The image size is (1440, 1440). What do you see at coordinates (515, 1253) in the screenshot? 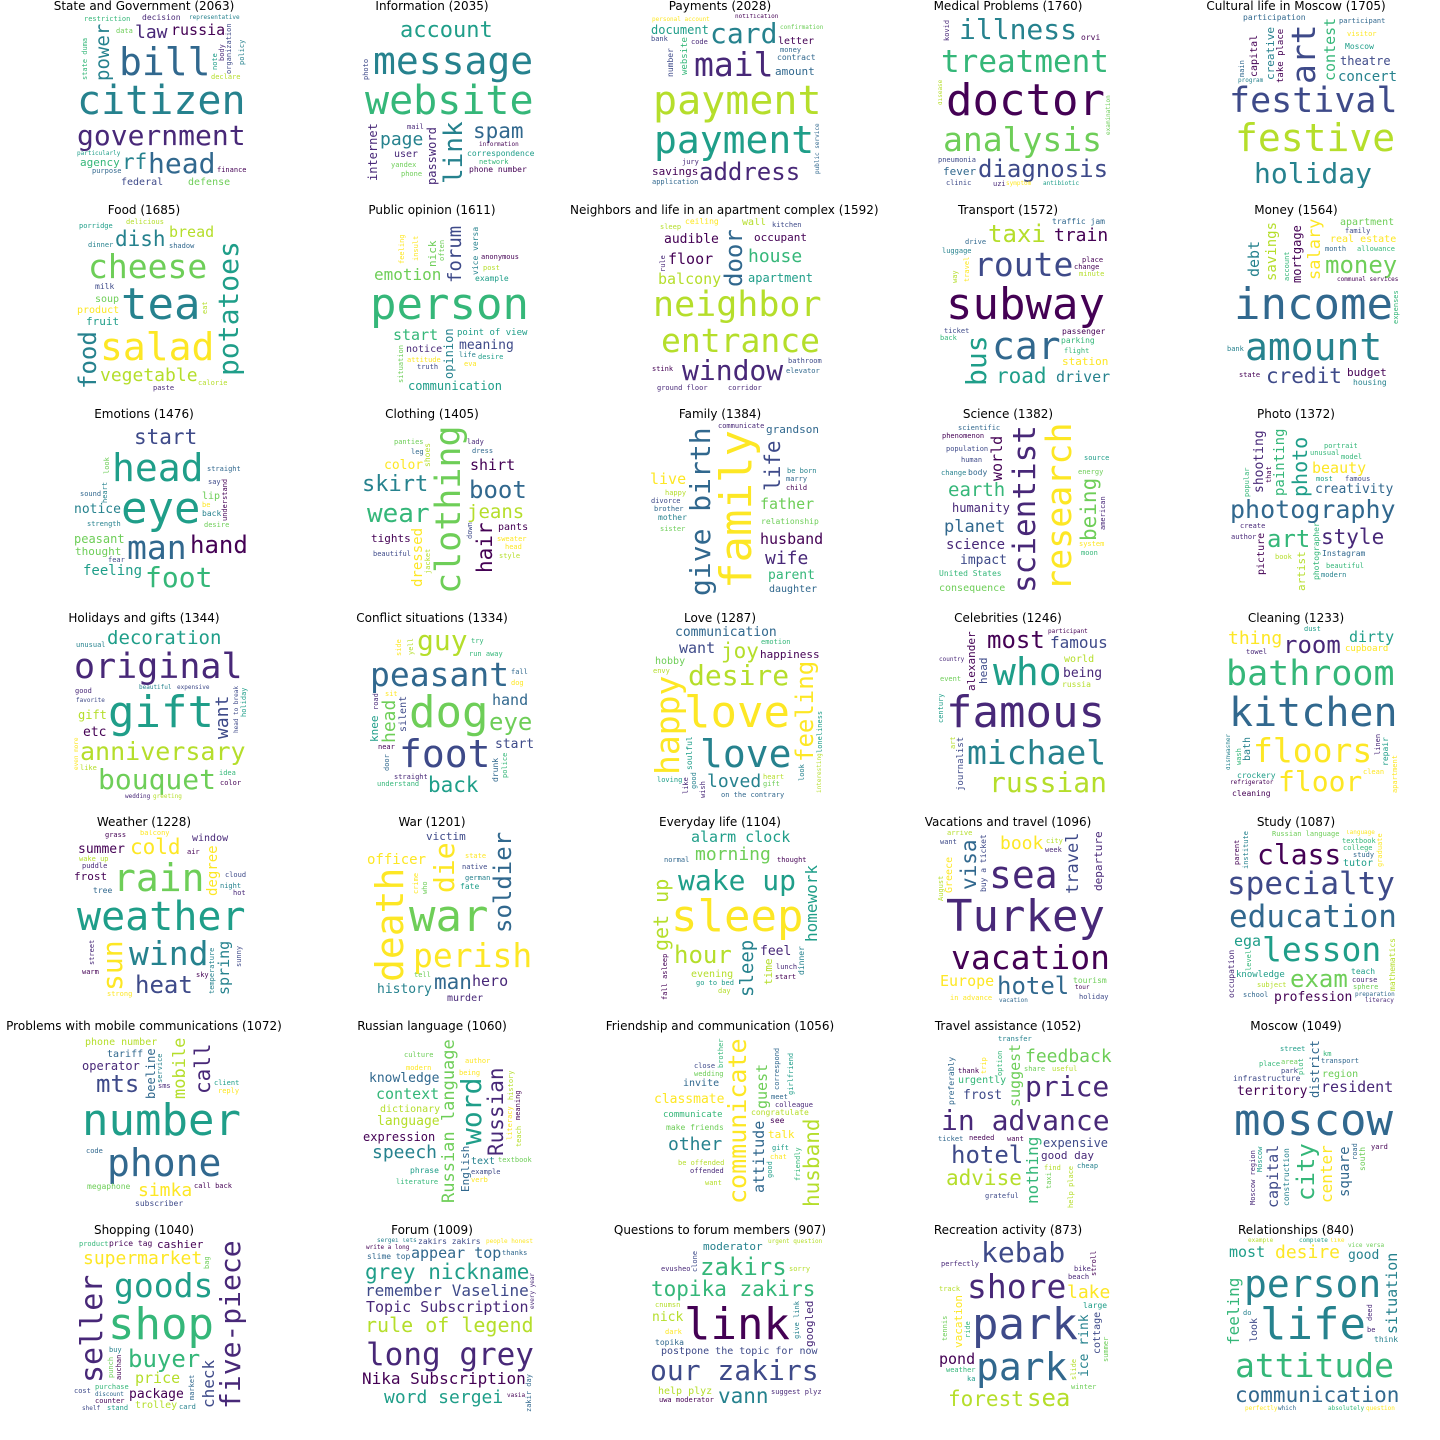
I see `cloud-word: thanks` at bounding box center [515, 1253].